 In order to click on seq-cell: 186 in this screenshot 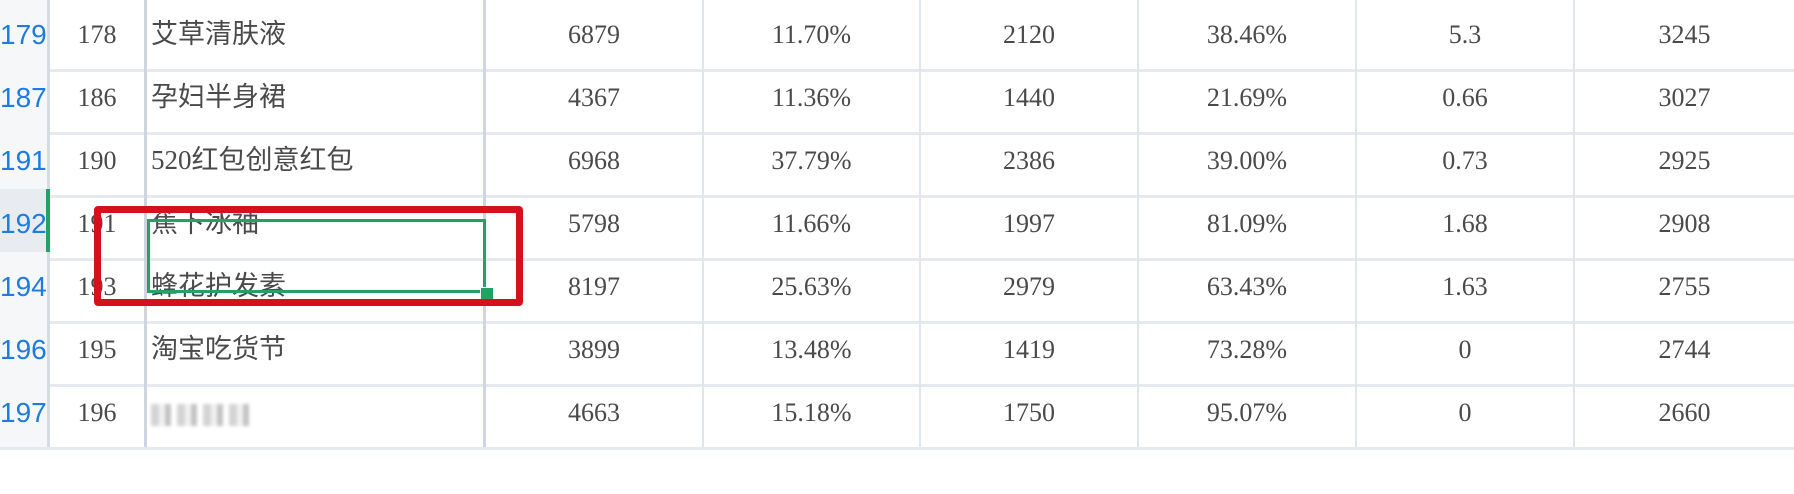, I will do `click(98, 97)`.